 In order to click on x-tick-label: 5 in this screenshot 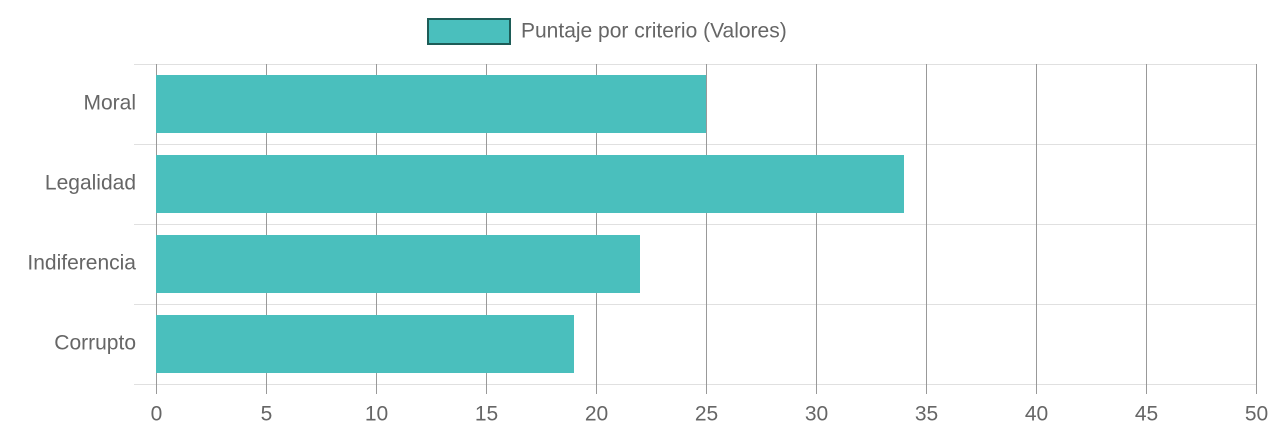, I will do `click(267, 414)`.